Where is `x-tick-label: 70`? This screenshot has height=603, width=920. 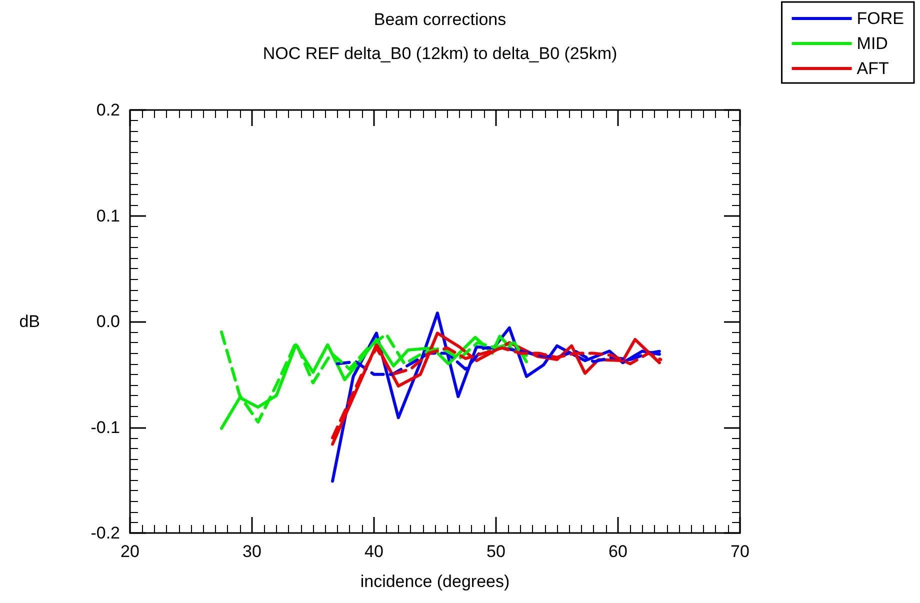 x-tick-label: 70 is located at coordinates (740, 551).